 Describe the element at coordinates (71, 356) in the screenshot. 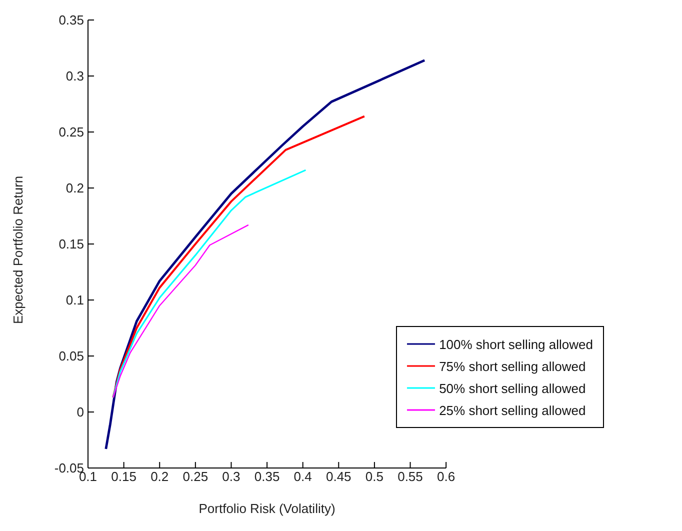

I see `y-tick-label: 0.05` at that location.